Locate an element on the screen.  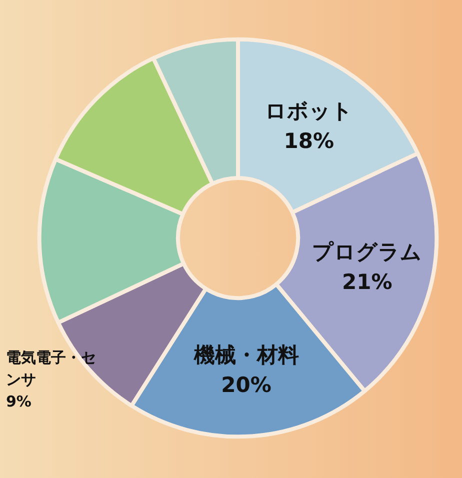
data-label: 18% is located at coordinates (309, 141).